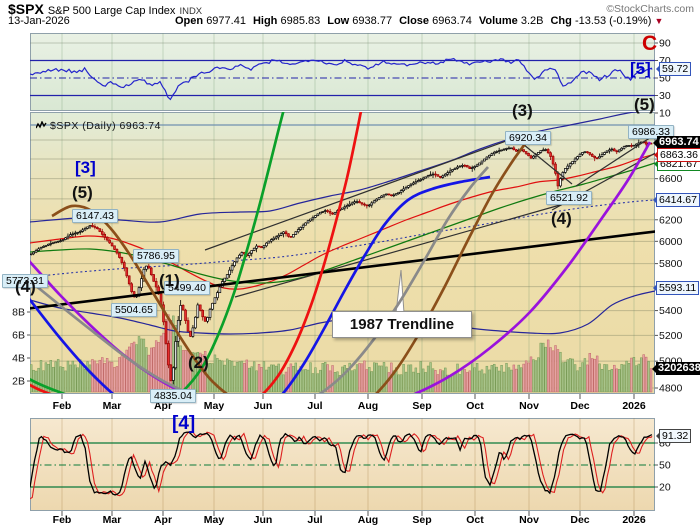  What do you see at coordinates (498, 21) in the screenshot?
I see `volume-label: Volume` at bounding box center [498, 21].